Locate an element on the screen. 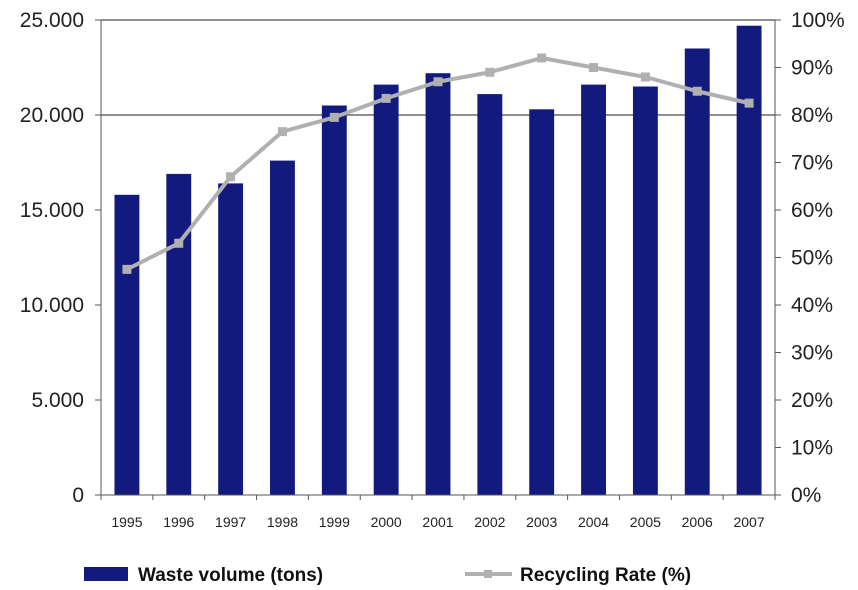 This screenshot has height=590, width=858. point-2006 is located at coordinates (697, 91).